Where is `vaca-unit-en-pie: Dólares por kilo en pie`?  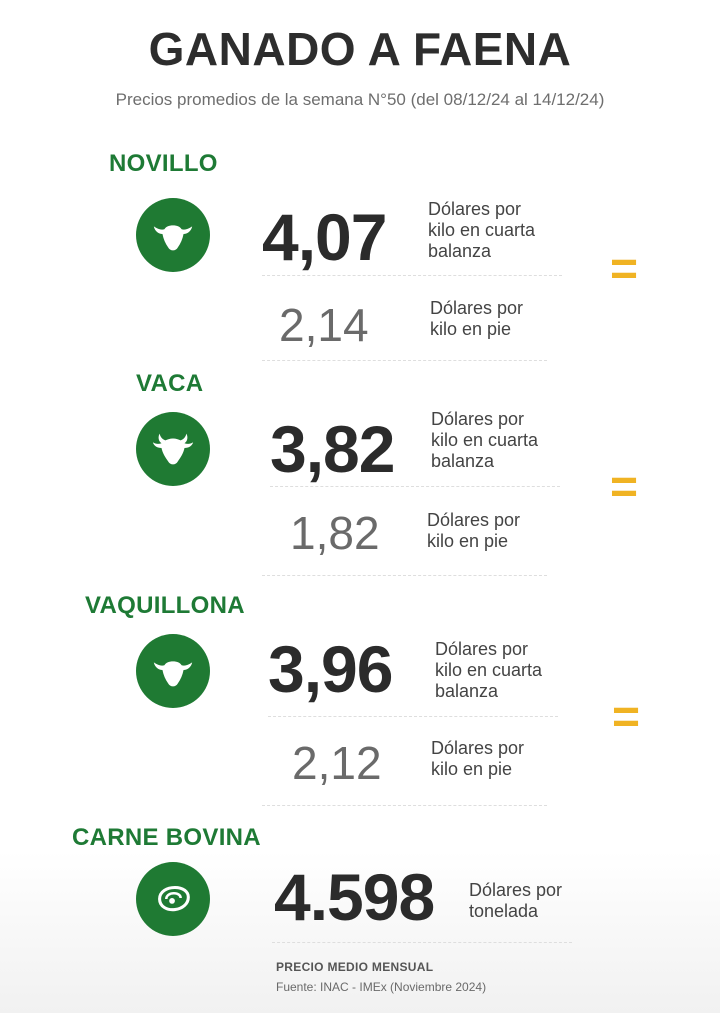
vaca-unit-en-pie: Dólares por kilo en pie is located at coordinates (507, 531).